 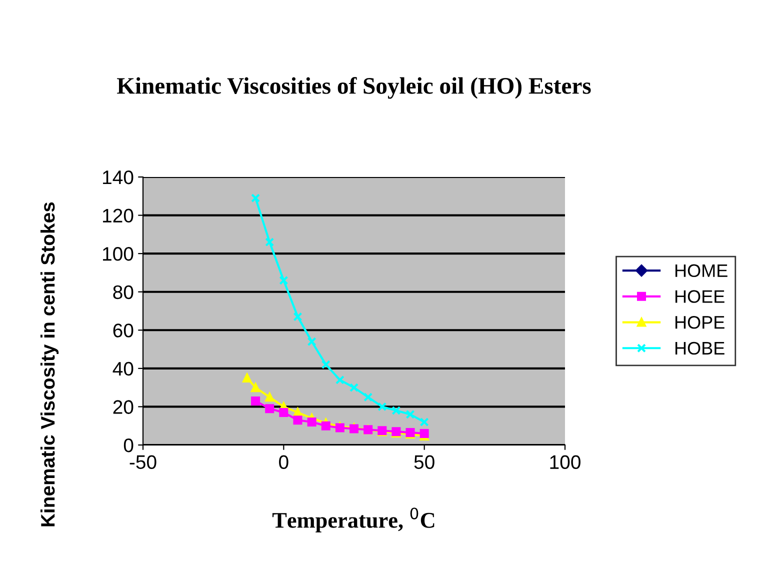 What do you see at coordinates (565, 462) in the screenshot?
I see `x-tick-label: 100` at bounding box center [565, 462].